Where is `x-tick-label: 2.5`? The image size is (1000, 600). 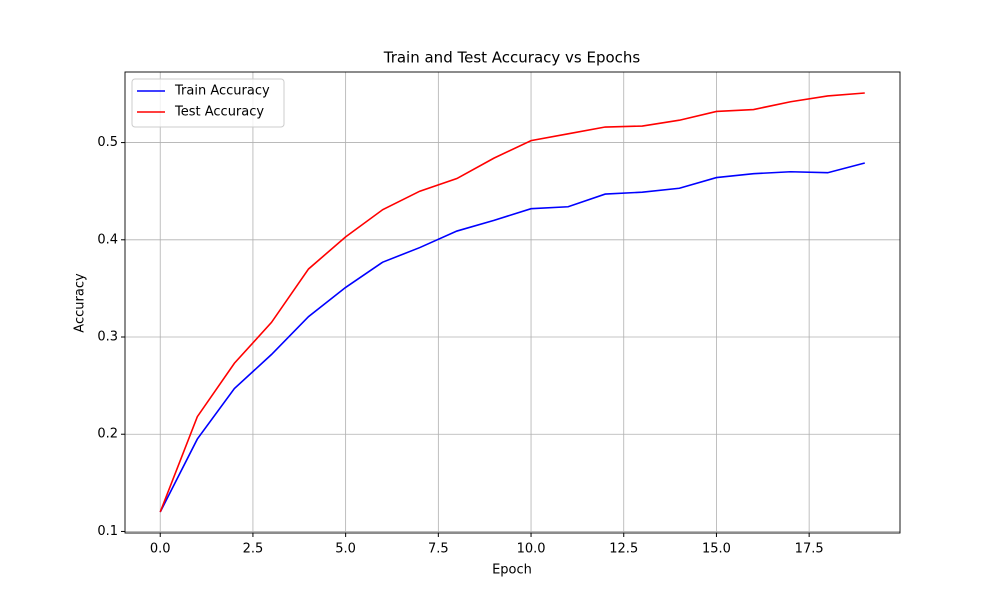 x-tick-label: 2.5 is located at coordinates (253, 549).